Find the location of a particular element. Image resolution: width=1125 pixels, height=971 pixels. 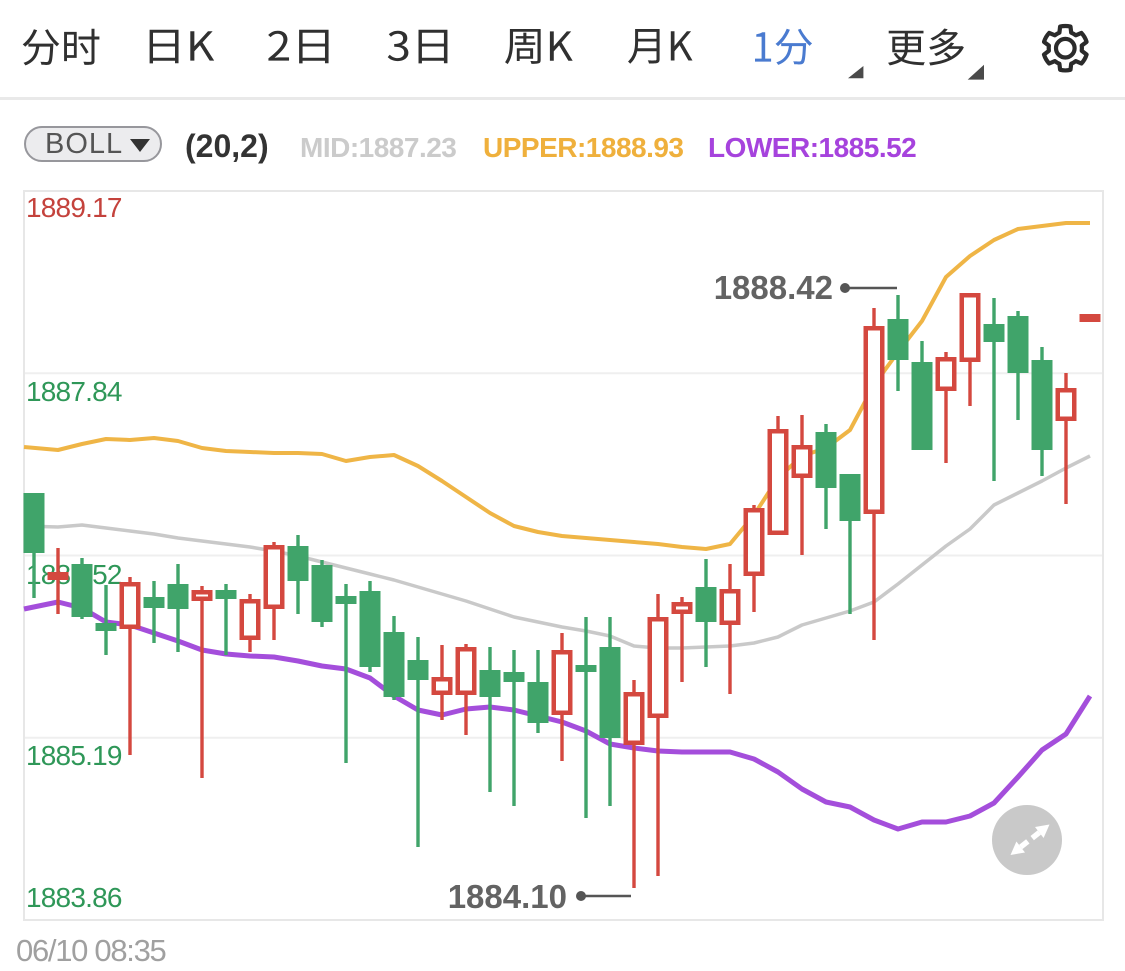

svg-text: 1887.84 is located at coordinates (74, 391).